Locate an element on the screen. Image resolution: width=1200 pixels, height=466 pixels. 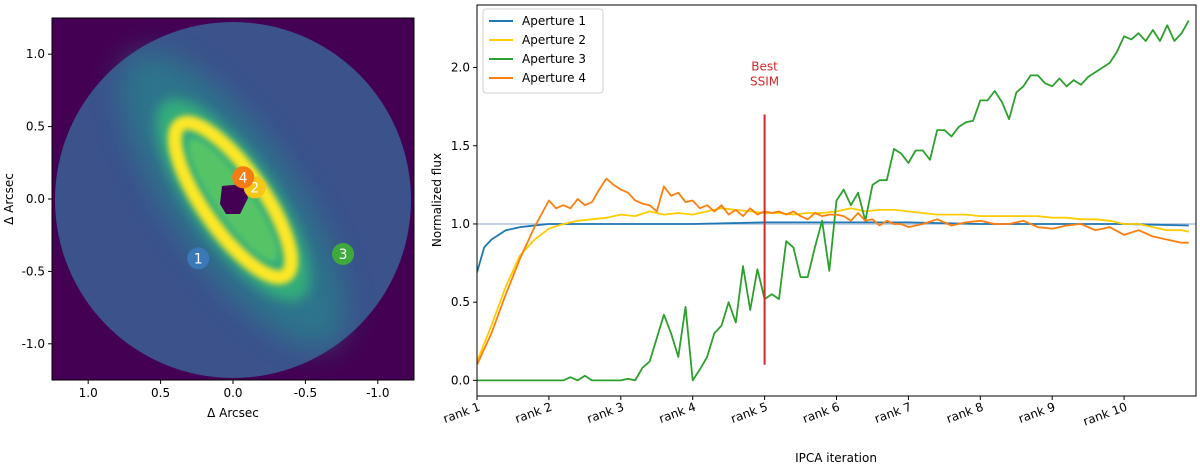
left-y-axis-label: Δ Arcsec is located at coordinates (9, 199).